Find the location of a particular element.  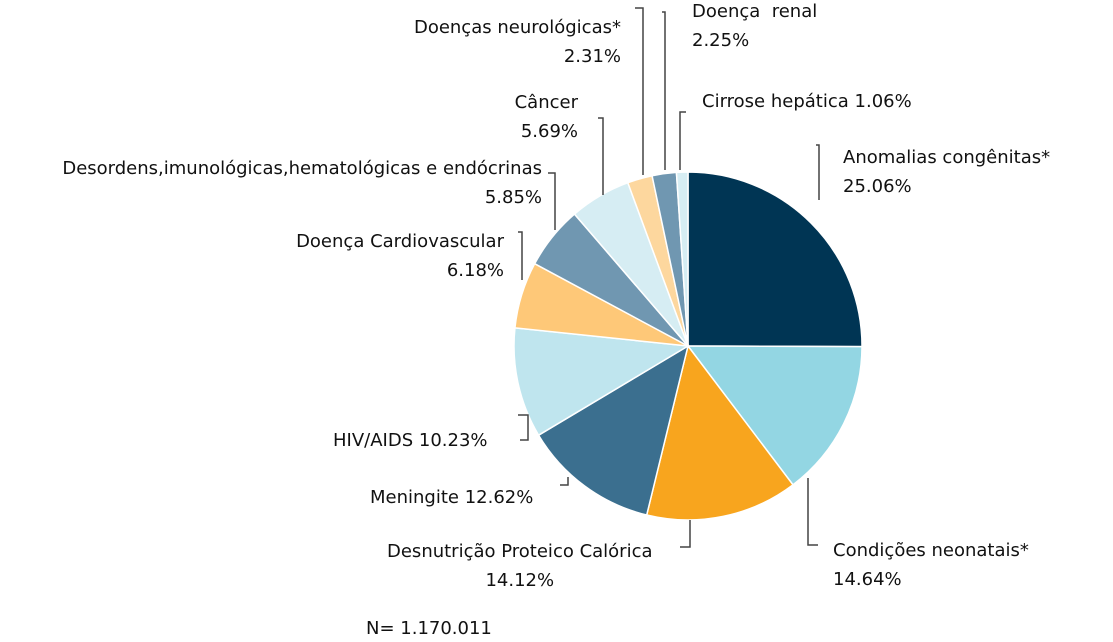

leader-hiv is located at coordinates (523, 427).